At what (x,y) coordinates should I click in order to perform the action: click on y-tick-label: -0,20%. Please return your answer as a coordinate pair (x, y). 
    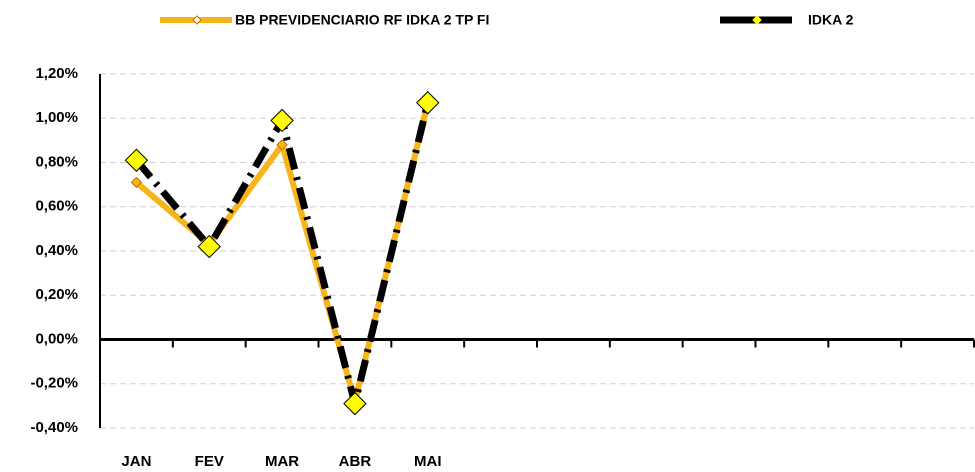
    Looking at the image, I should click on (54, 383).